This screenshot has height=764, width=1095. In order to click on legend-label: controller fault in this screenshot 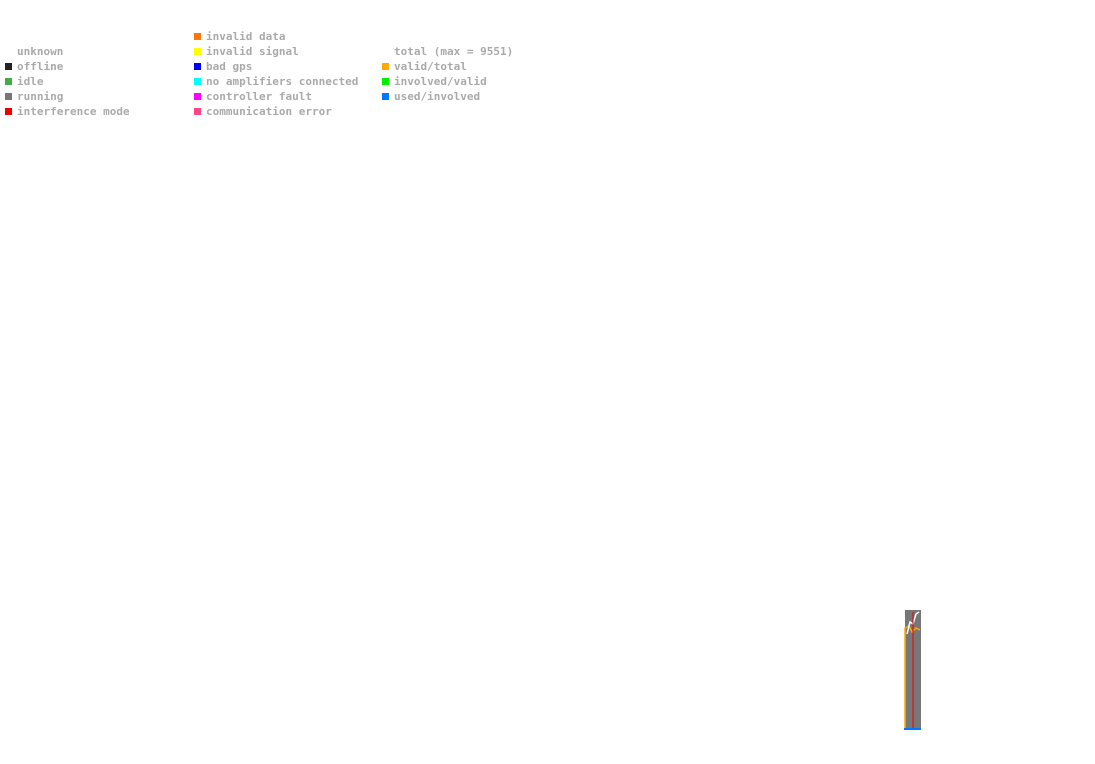, I will do `click(259, 96)`.